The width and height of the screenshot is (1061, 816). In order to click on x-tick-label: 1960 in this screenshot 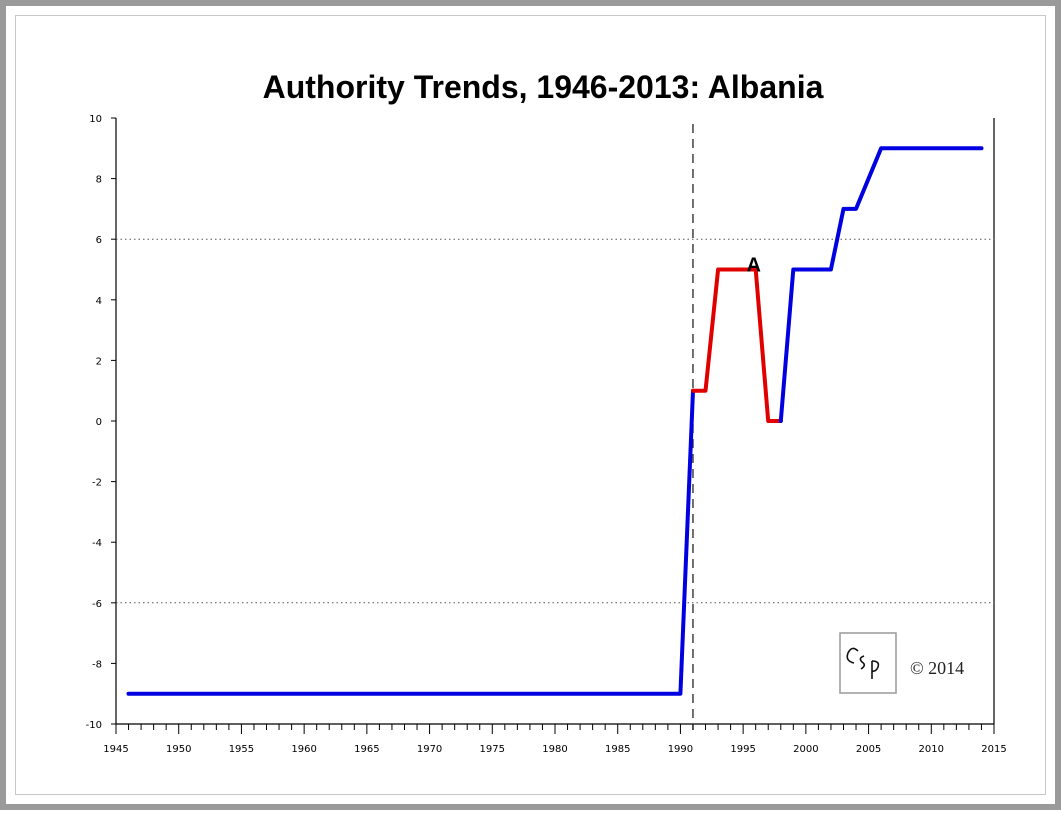, I will do `click(303, 749)`.